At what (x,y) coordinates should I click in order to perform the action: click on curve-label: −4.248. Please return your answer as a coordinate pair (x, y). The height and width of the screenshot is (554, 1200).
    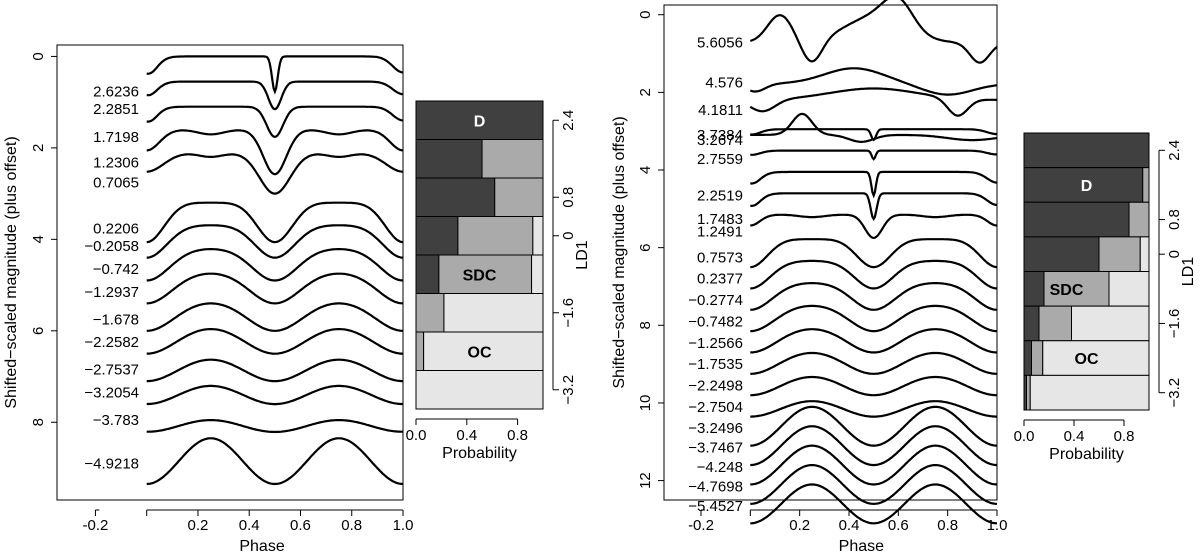
    Looking at the image, I should click on (720, 467).